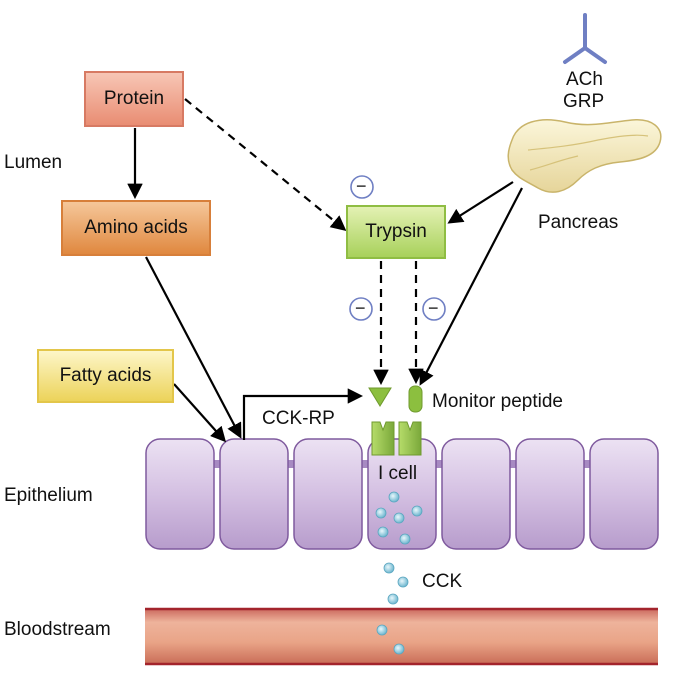 The width and height of the screenshot is (682, 674). What do you see at coordinates (398, 473) in the screenshot?
I see `i-cell-label: I cell` at bounding box center [398, 473].